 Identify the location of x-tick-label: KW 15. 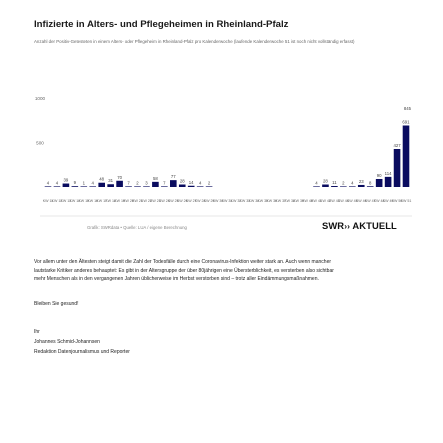
(83, 201).